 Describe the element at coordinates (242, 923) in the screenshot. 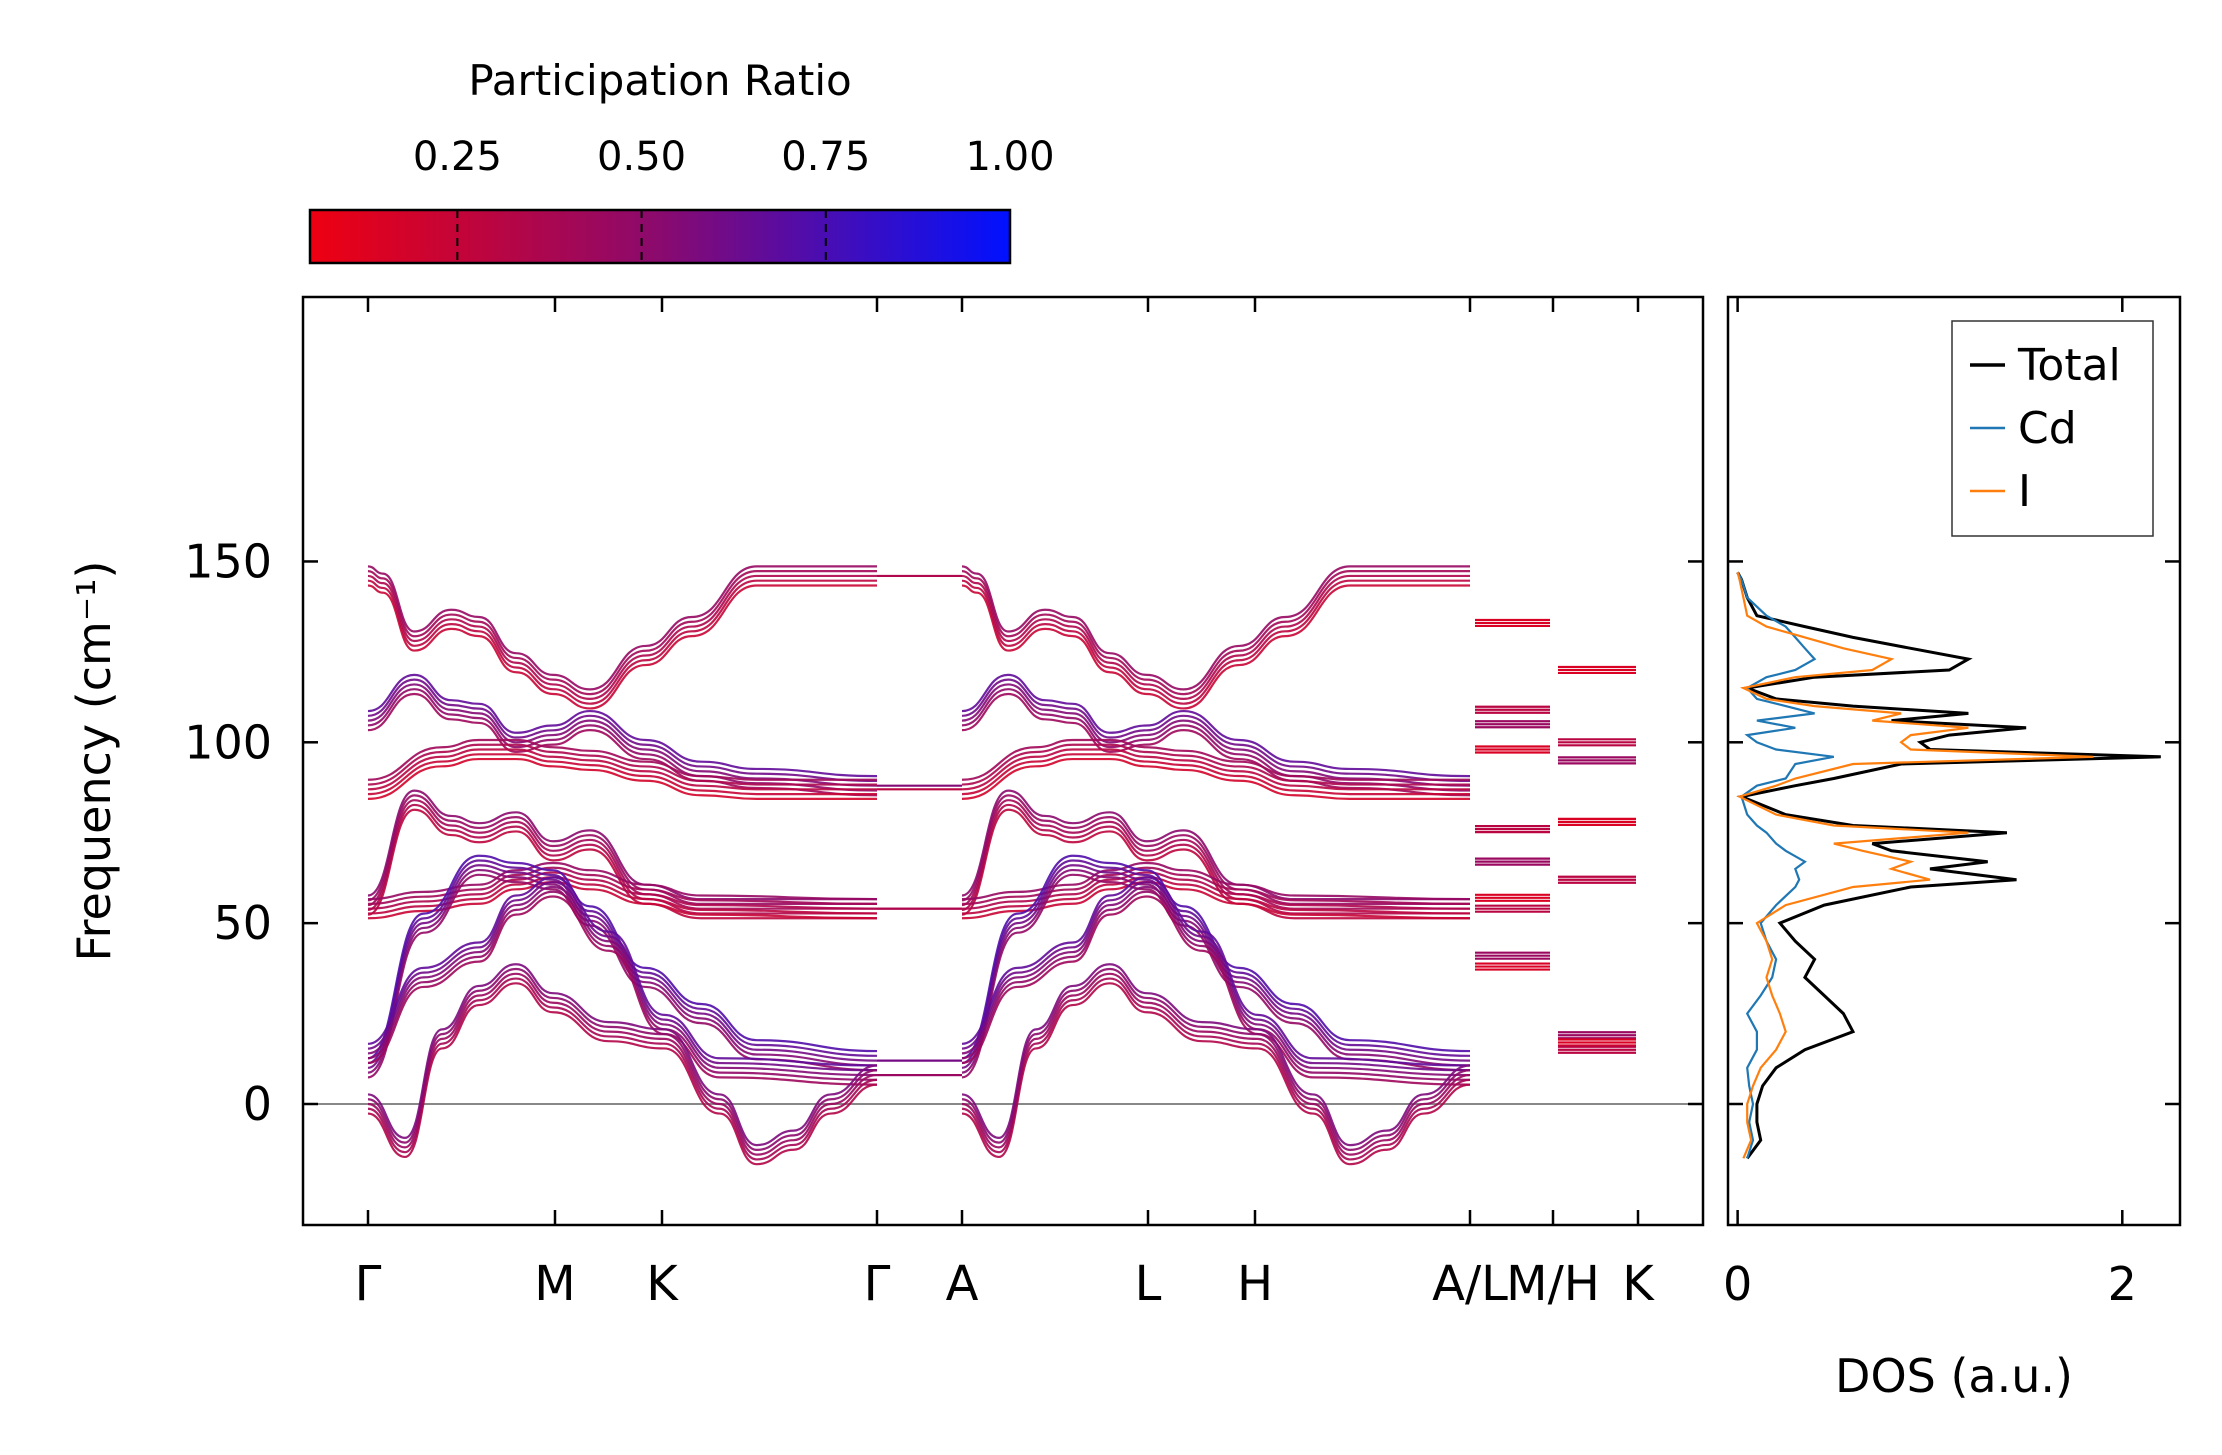

I see `y-tick-label: 50` at that location.